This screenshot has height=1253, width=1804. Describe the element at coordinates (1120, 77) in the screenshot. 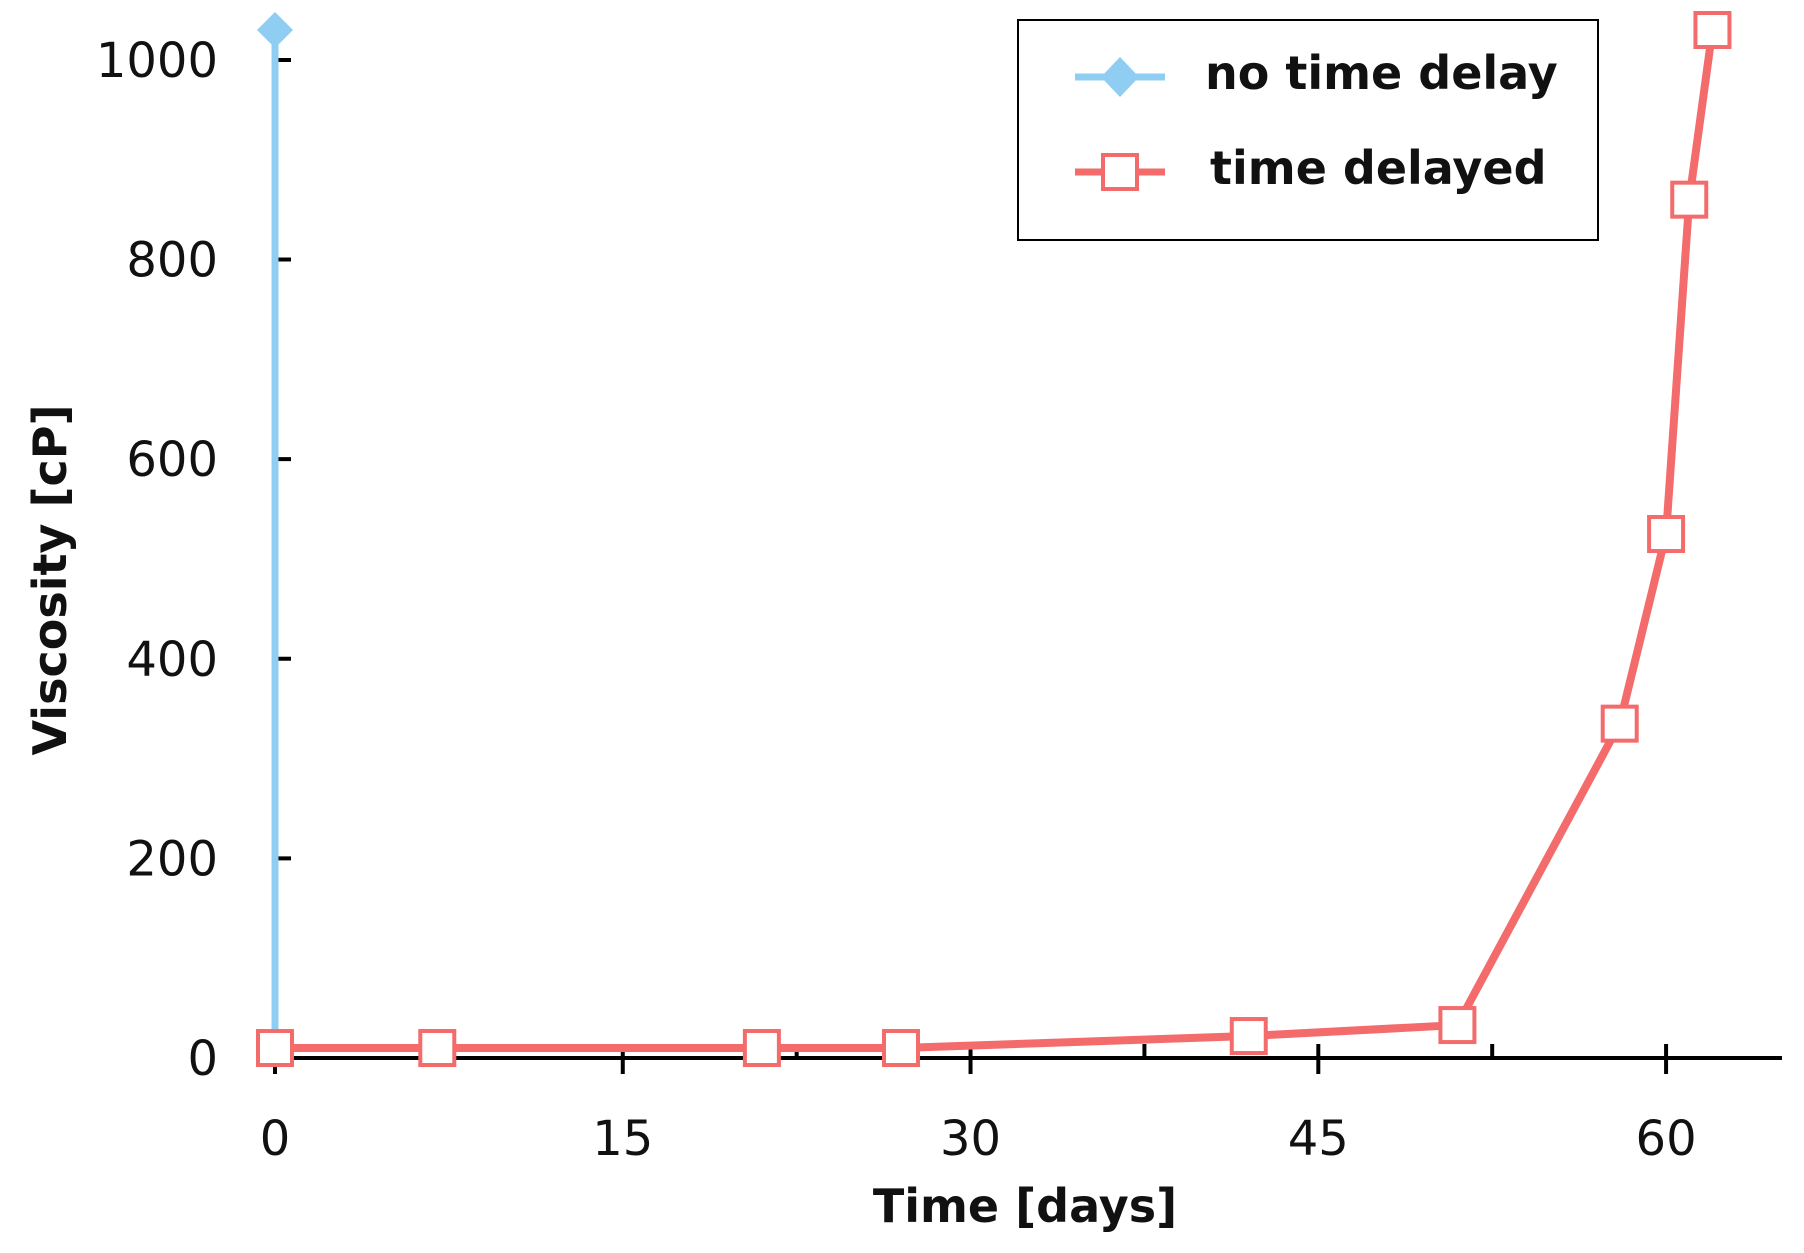

I see `legend-diamond-marker` at that location.